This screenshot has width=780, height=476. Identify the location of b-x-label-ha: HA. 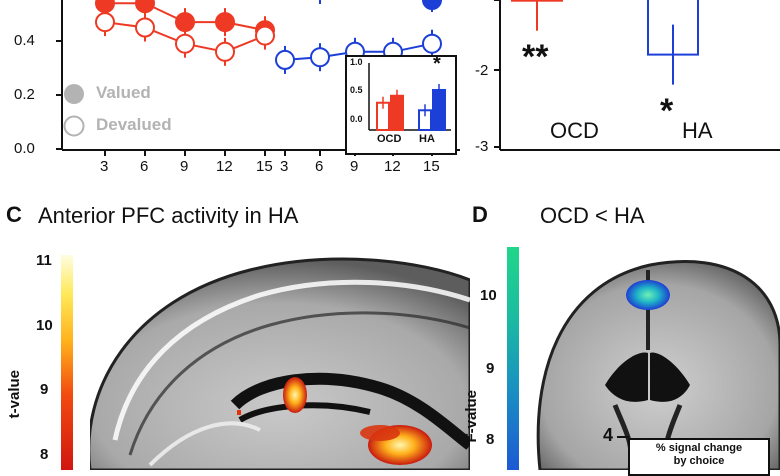
(697, 130).